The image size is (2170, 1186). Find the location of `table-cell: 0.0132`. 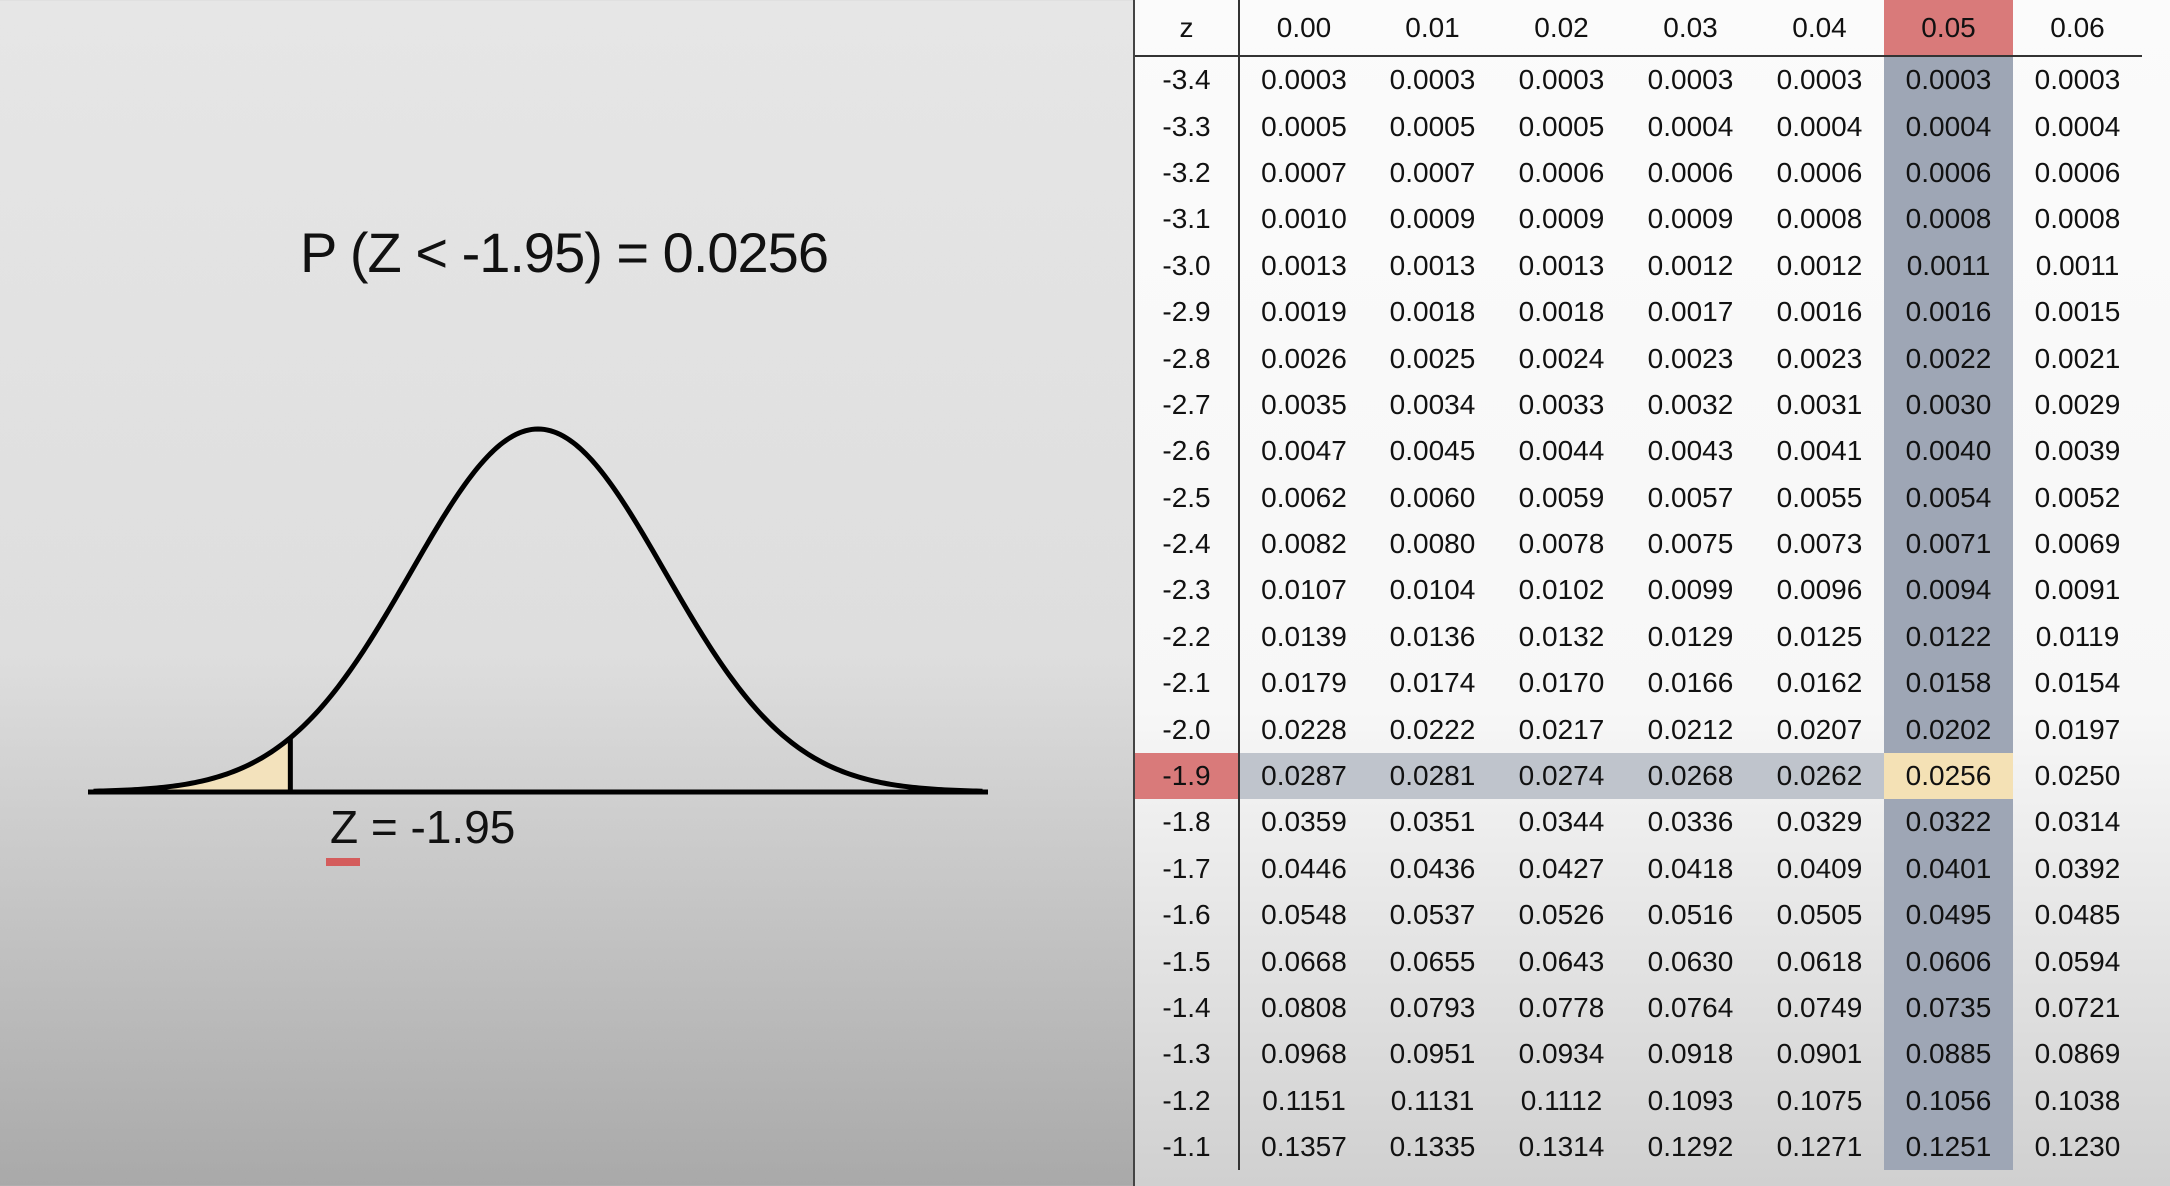

table-cell: 0.0132 is located at coordinates (1561, 636).